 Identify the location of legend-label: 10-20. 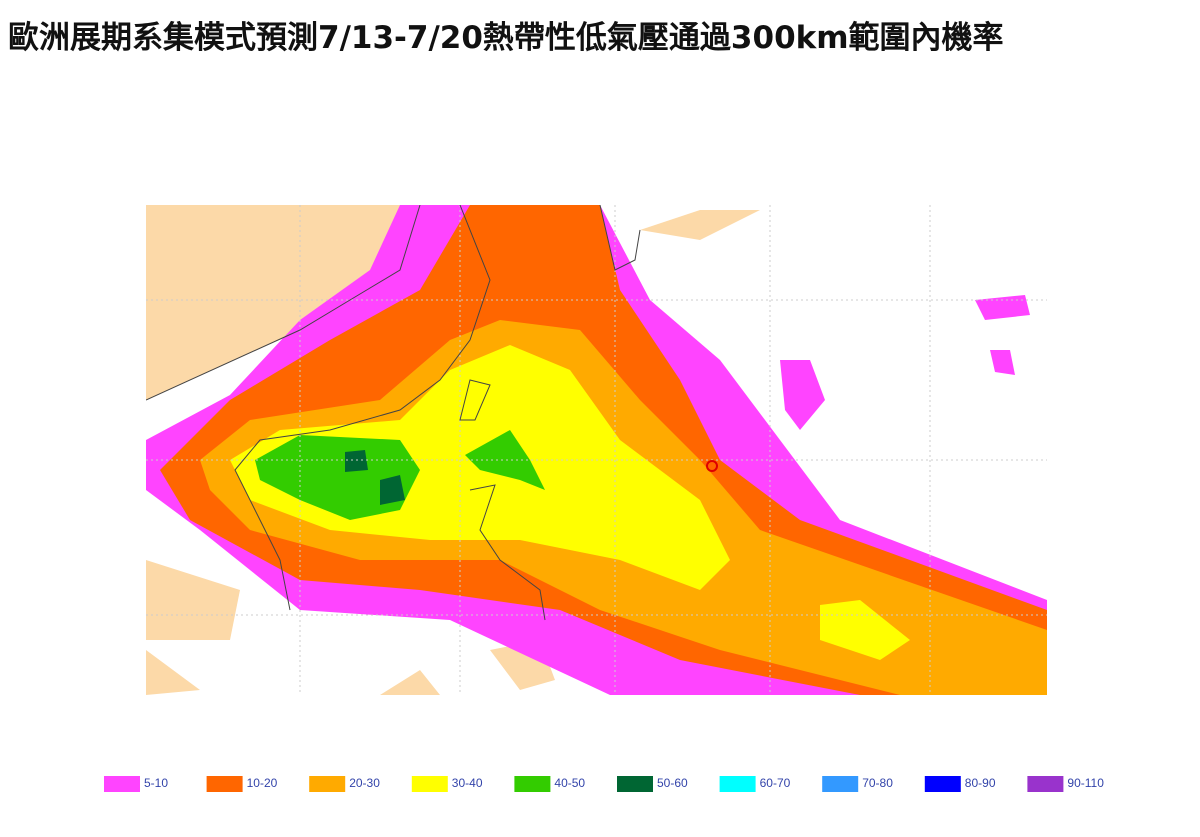
(262, 783).